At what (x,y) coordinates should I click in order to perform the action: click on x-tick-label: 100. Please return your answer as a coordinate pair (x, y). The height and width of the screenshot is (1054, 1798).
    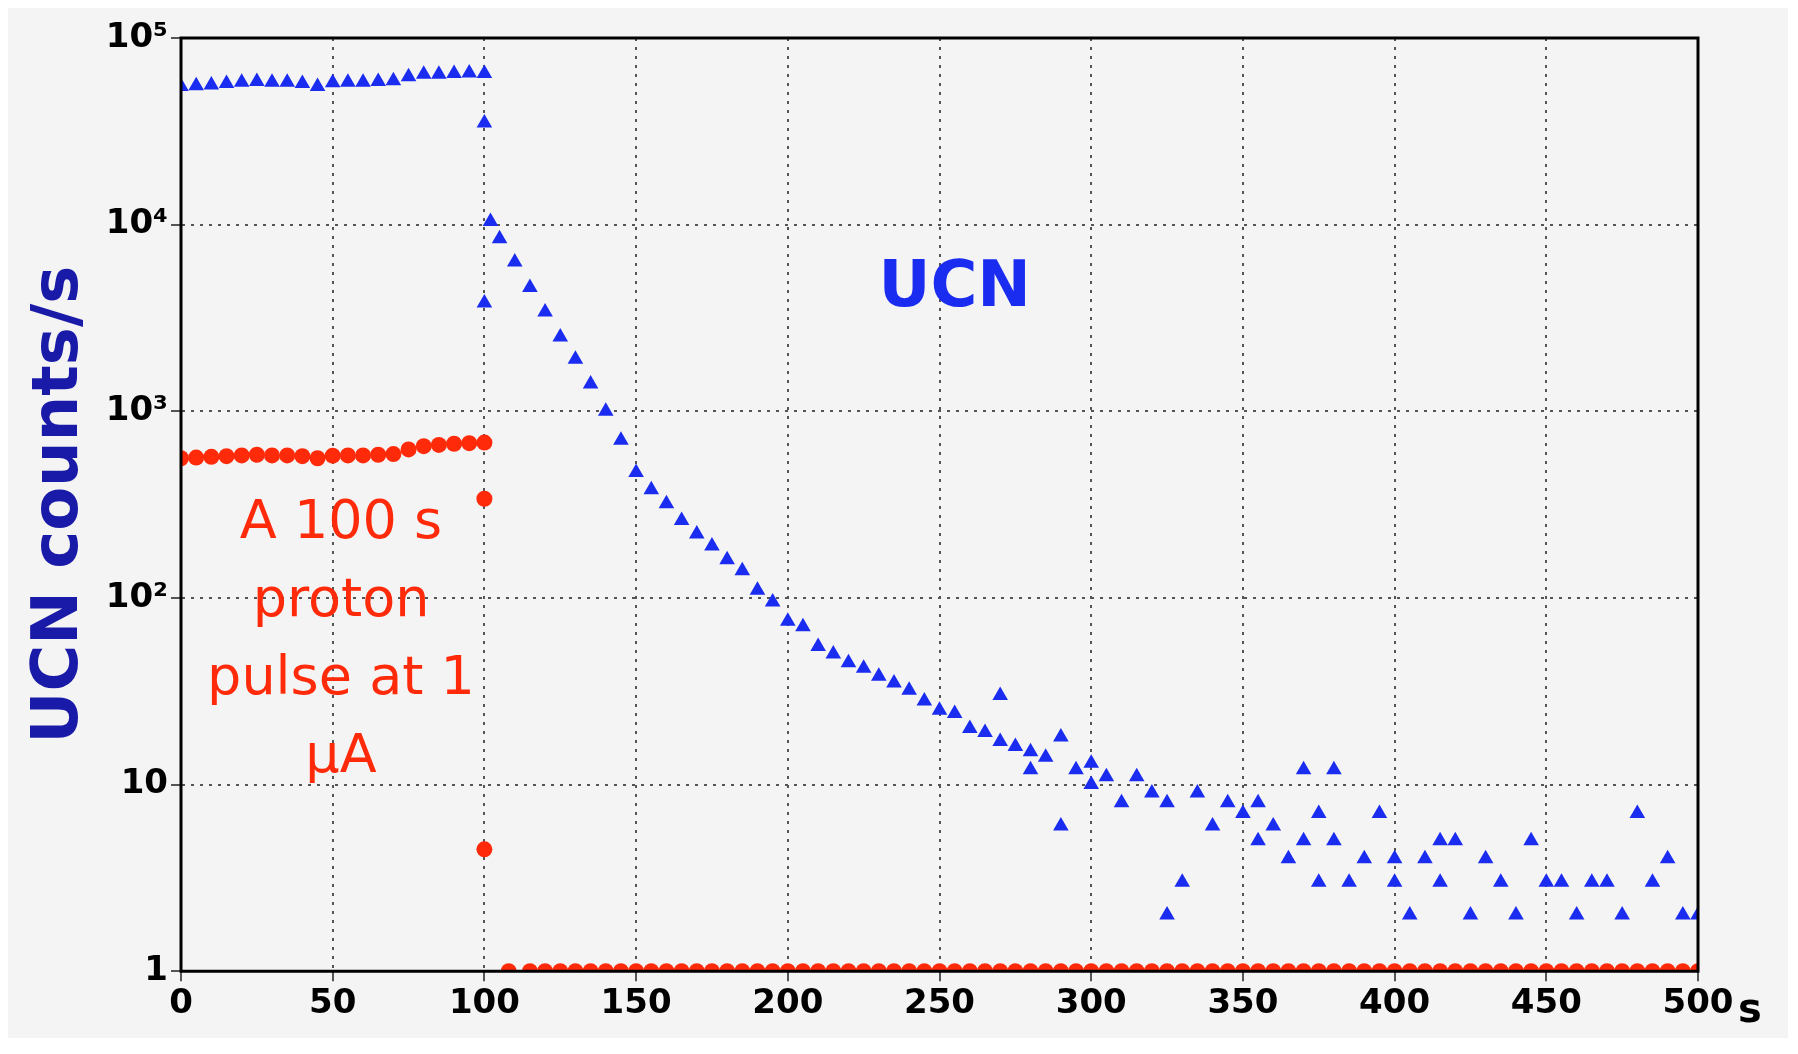
    Looking at the image, I should click on (484, 1001).